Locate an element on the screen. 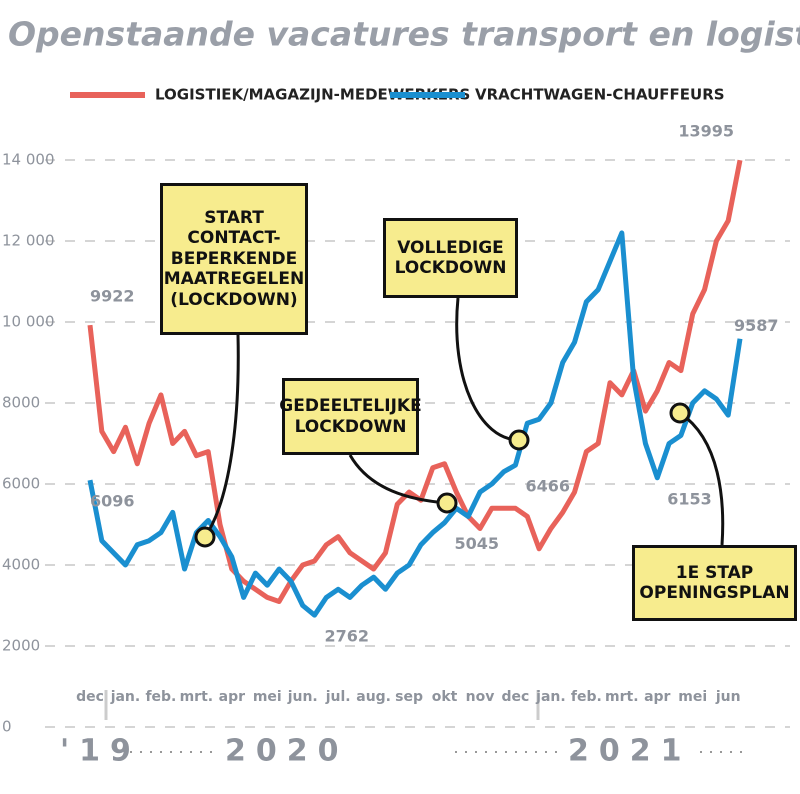 The image size is (800, 794). data-label: 6466 is located at coordinates (547, 486).